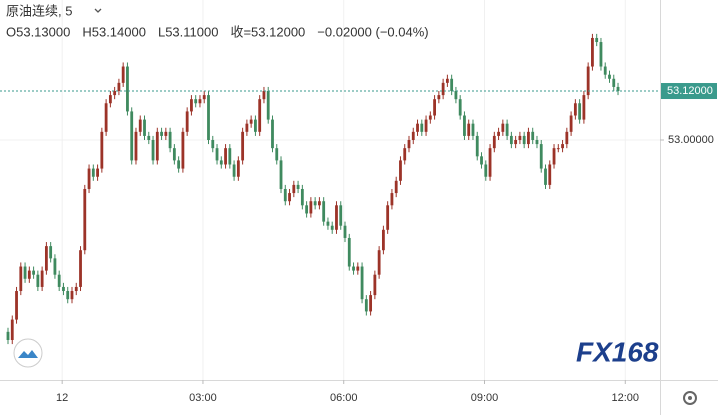  I want to click on symbol-dropdown, so click(98, 10).